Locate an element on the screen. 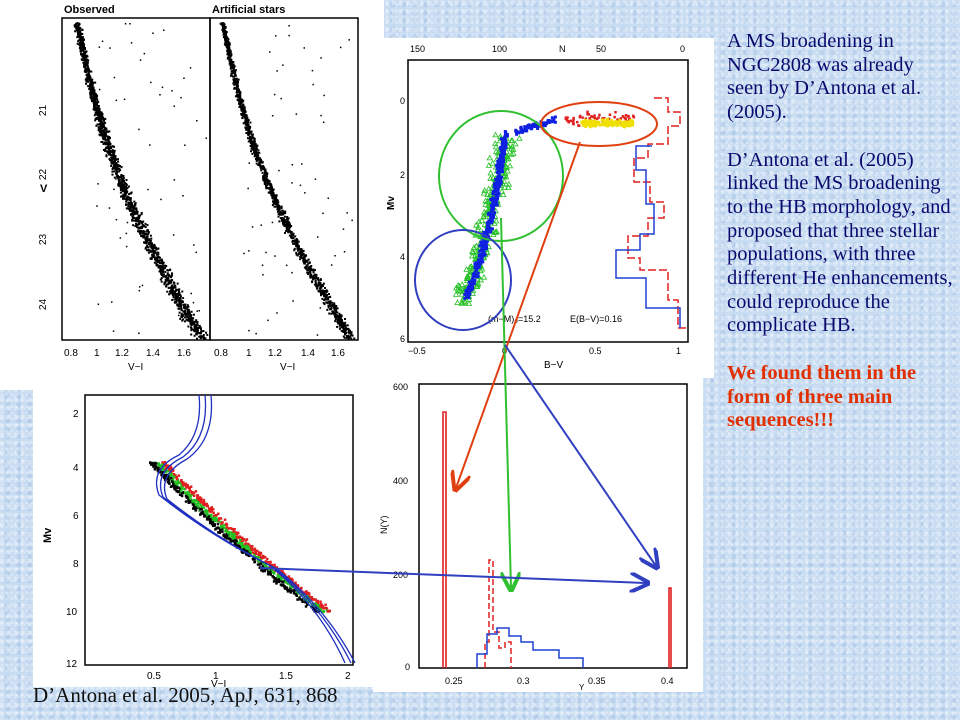 This screenshot has height=720, width=960. bl-xtick-2: 2 is located at coordinates (348, 676).